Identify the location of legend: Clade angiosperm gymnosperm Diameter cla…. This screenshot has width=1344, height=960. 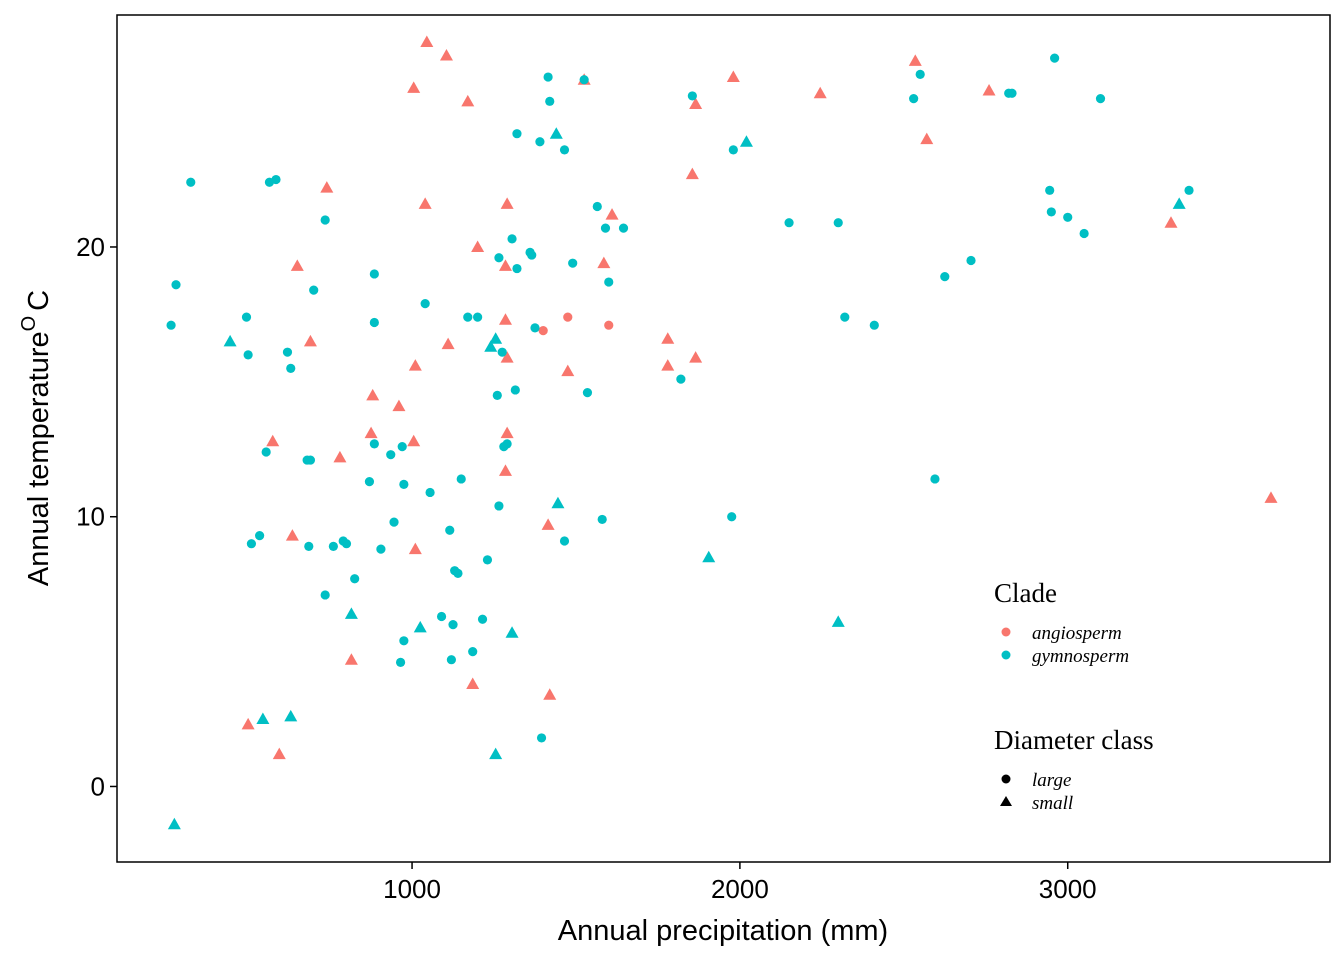
(1074, 696).